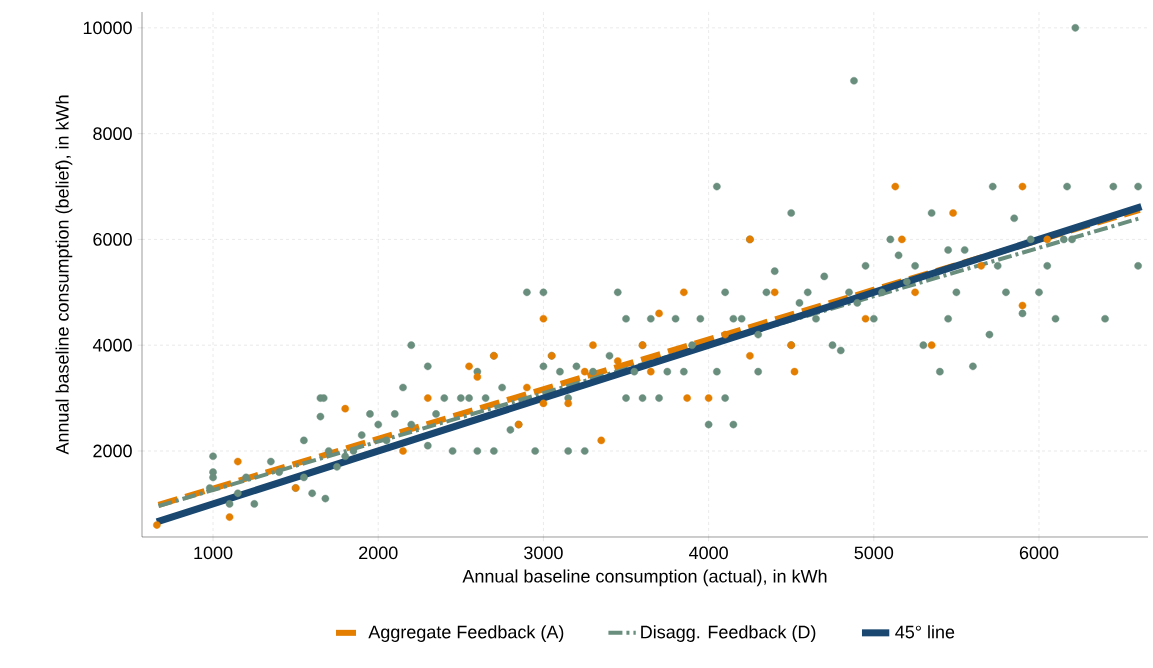  Describe the element at coordinates (543, 553) in the screenshot. I see `x-tick-label: 3000` at that location.